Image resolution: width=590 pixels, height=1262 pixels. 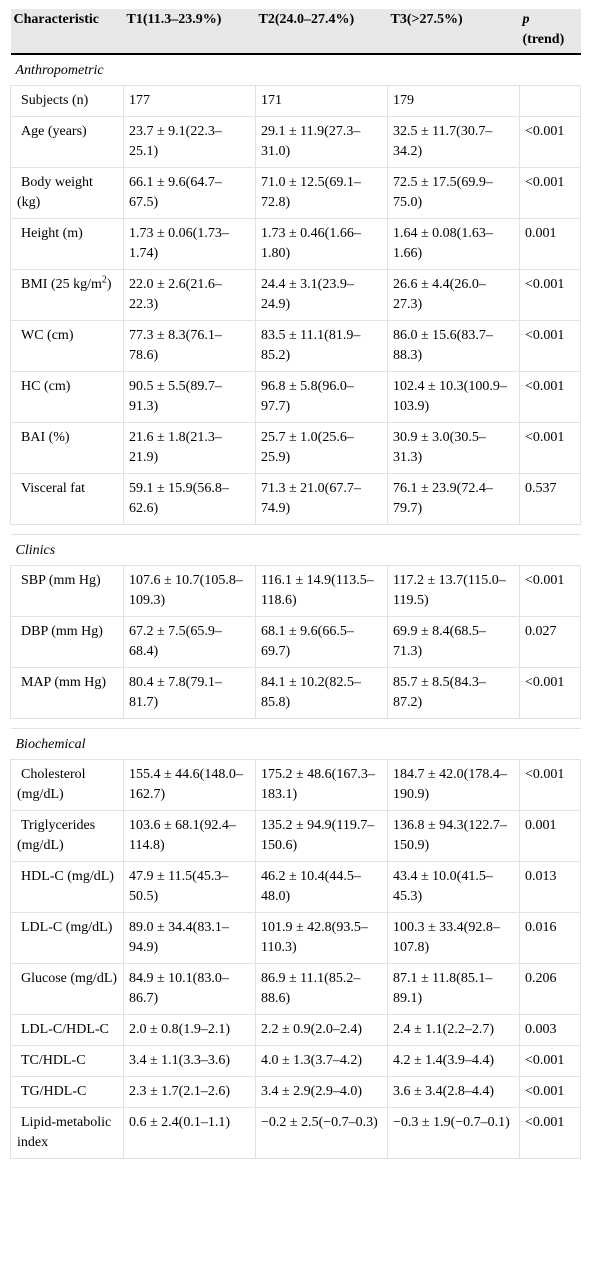 I want to click on label-text: BMI (25 kg/m, so click(x=61, y=284).